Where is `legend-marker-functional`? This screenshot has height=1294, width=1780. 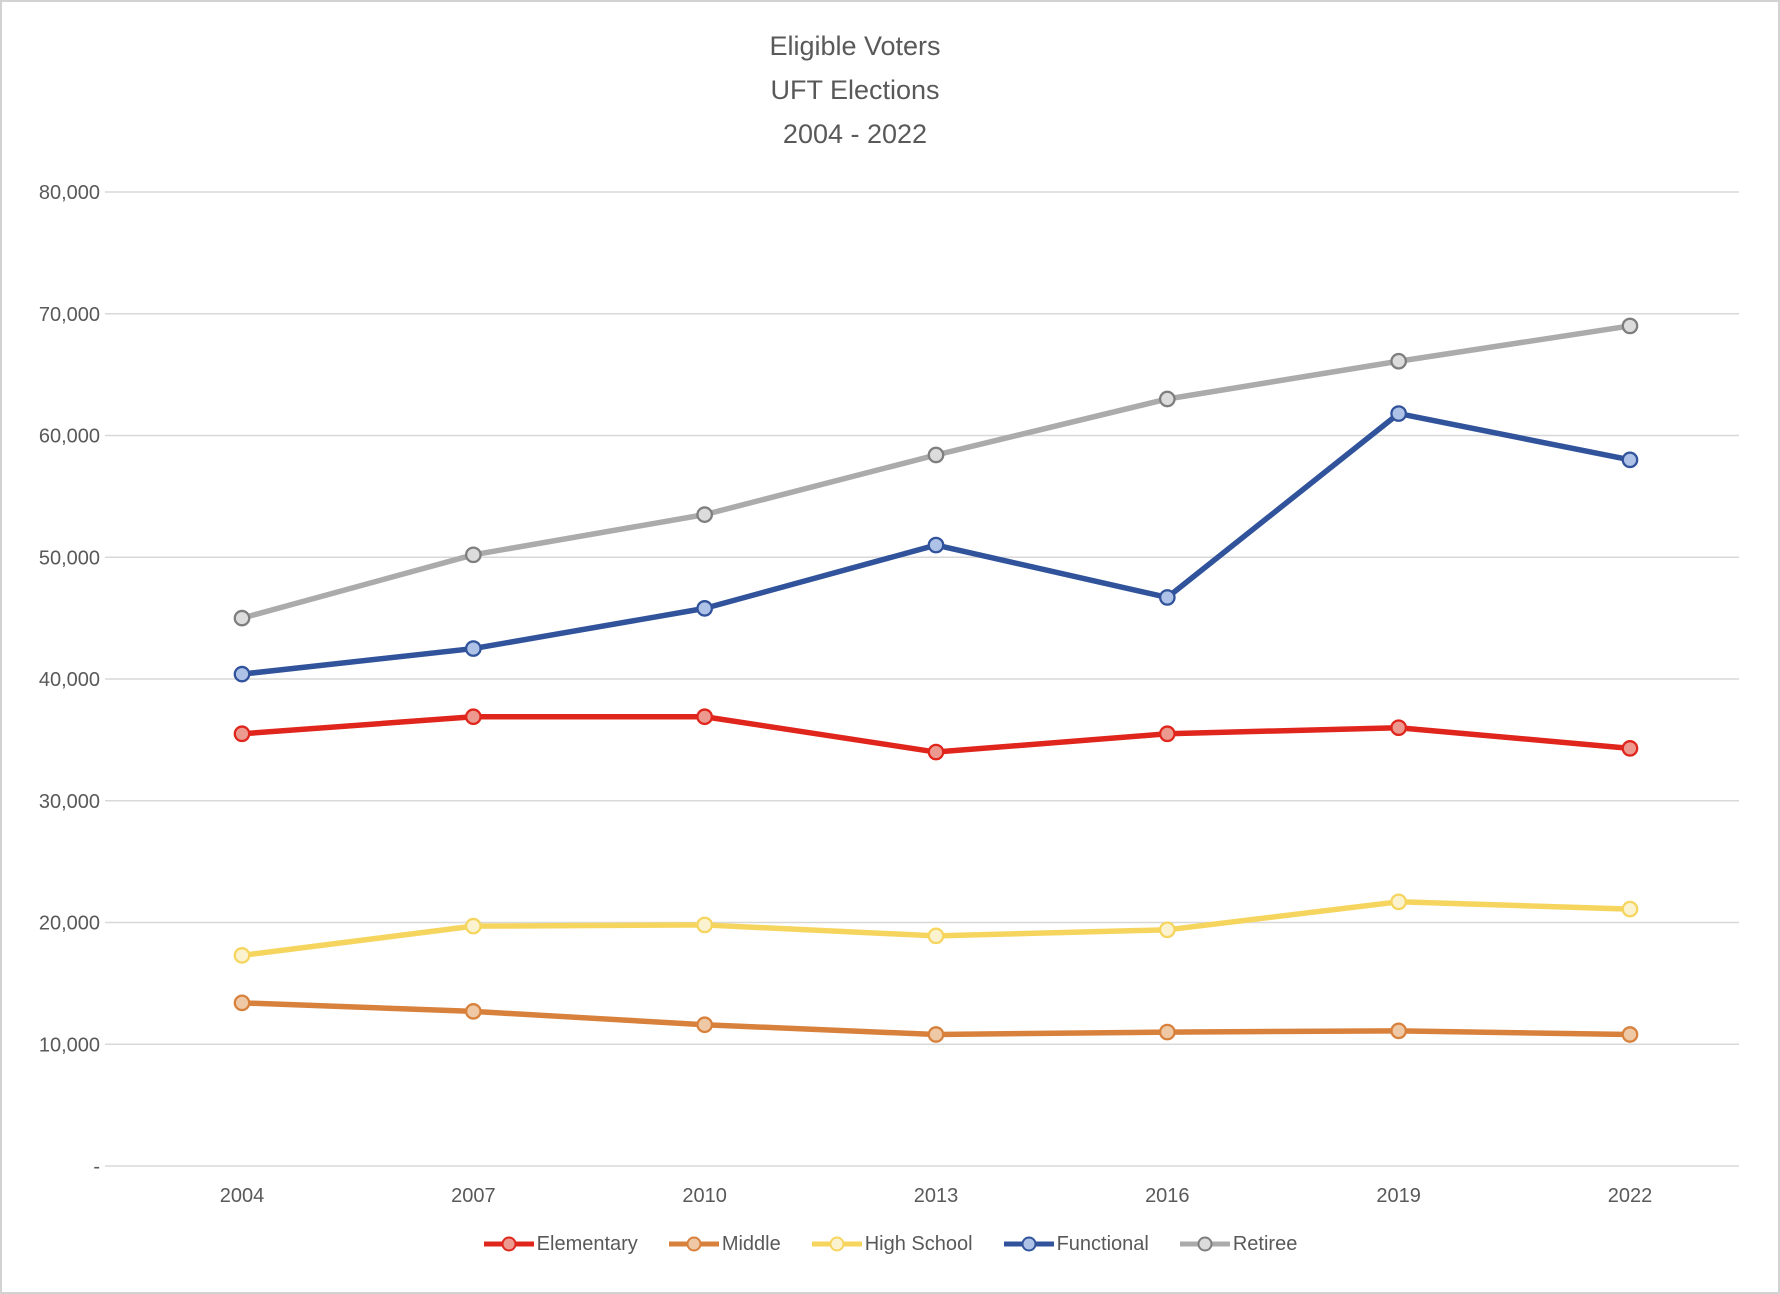
legend-marker-functional is located at coordinates (1028, 1244).